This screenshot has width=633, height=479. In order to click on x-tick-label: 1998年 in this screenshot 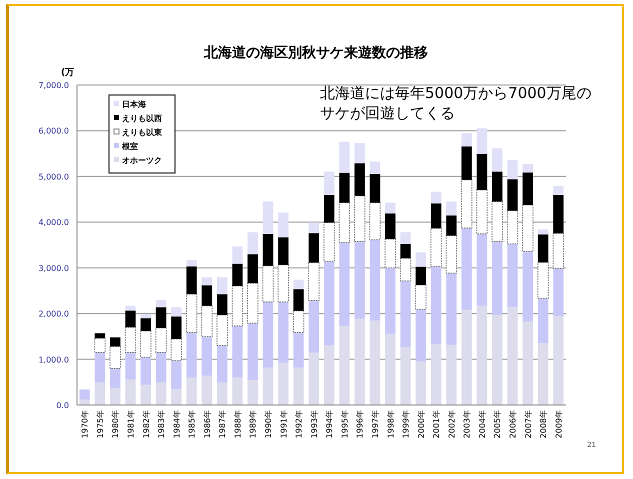, I will do `click(391, 424)`.